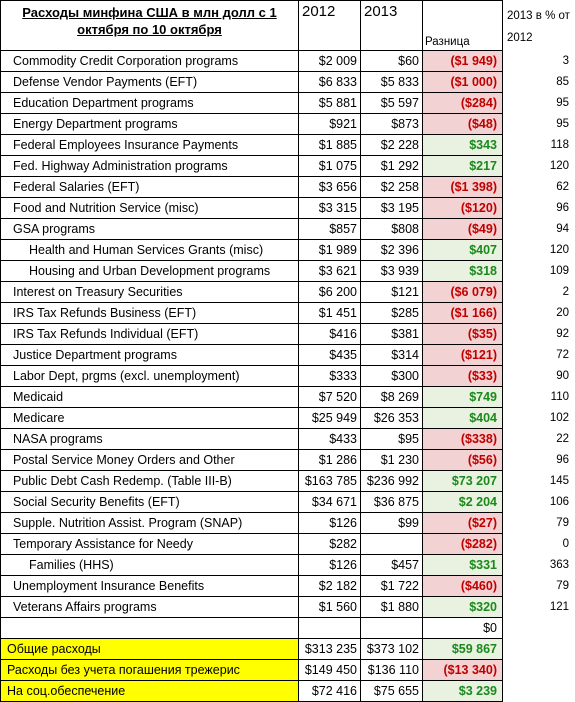  Describe the element at coordinates (539, 292) in the screenshot. I see `percent-cell: 2` at that location.